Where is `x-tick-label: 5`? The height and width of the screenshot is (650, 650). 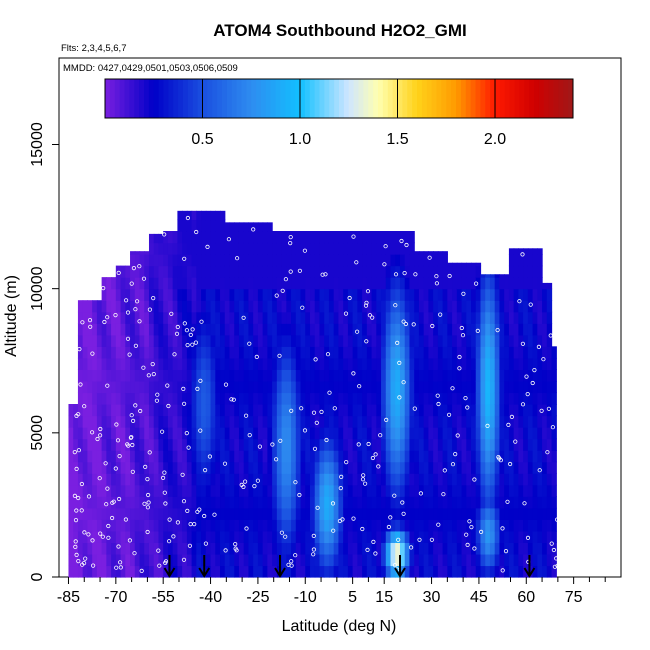
x-tick-label: 5 is located at coordinates (352, 597).